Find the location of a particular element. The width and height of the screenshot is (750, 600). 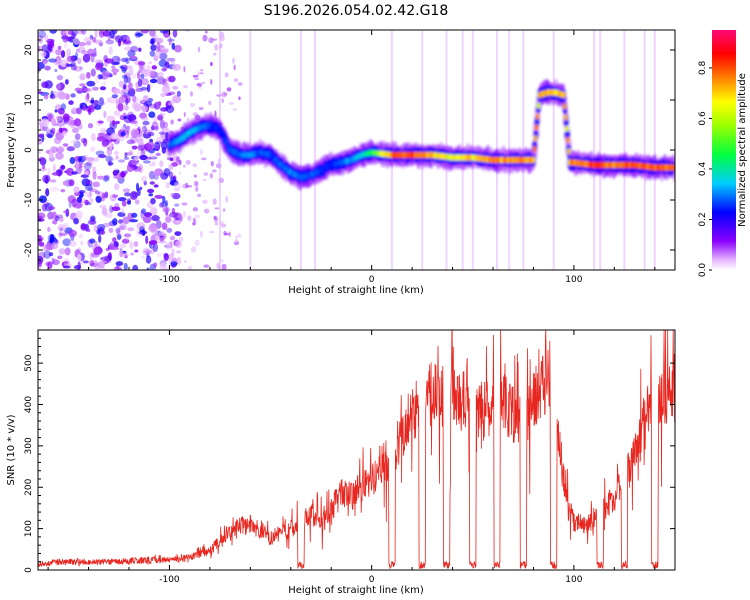

colorbar-tick-label: 0.2 is located at coordinates (703, 219).